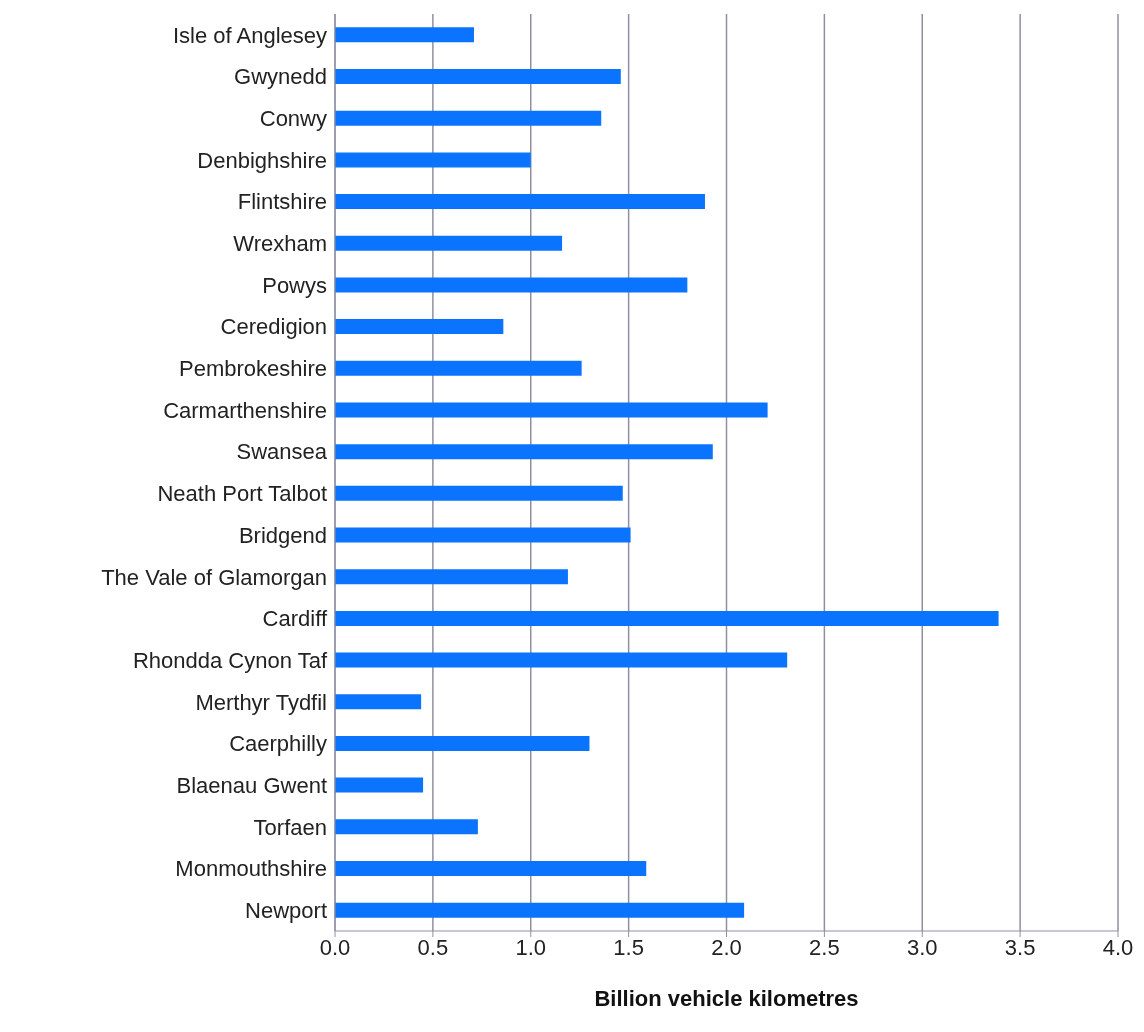 The width and height of the screenshot is (1144, 1032). What do you see at coordinates (251, 869) in the screenshot?
I see `y-tick-label: Monmouthshire` at bounding box center [251, 869].